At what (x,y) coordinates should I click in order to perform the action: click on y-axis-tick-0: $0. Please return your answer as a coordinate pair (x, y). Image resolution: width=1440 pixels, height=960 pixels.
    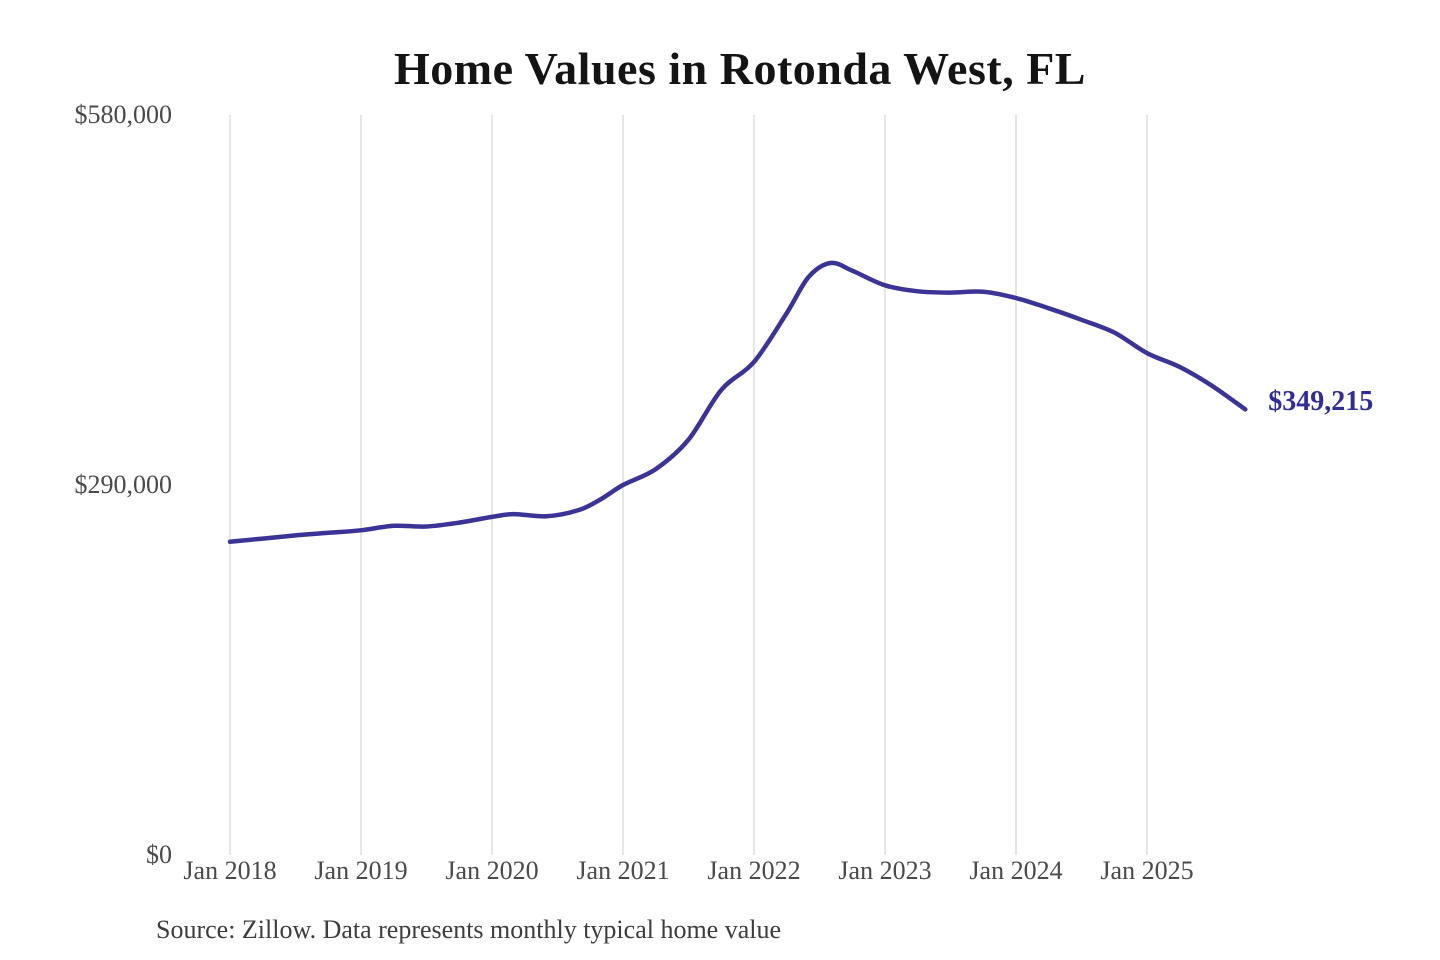
    Looking at the image, I should click on (159, 854).